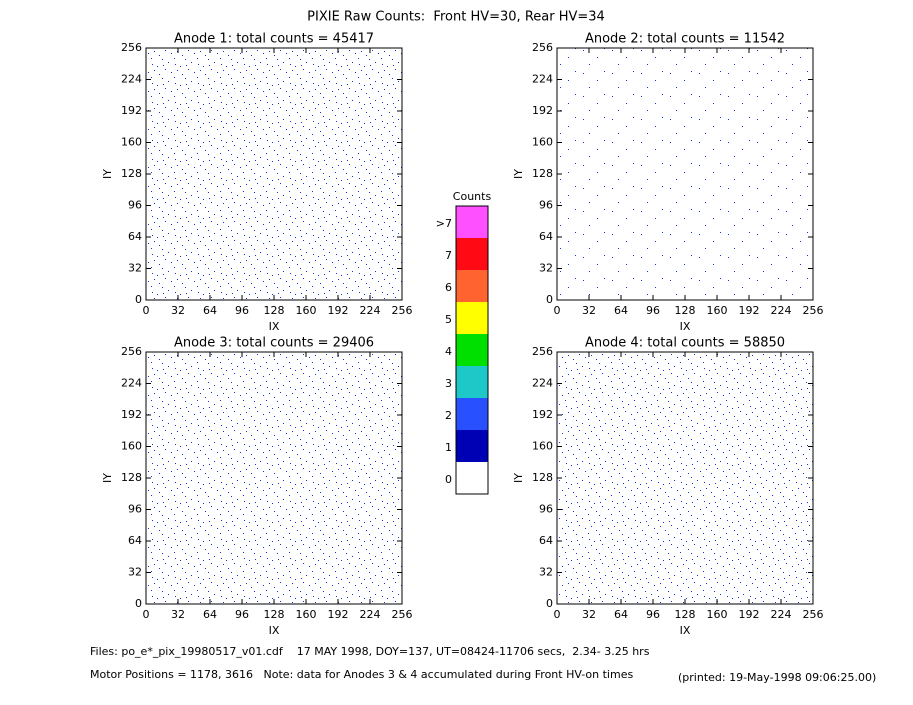 The image size is (913, 705). I want to click on colorbar-title: Counts, so click(472, 196).